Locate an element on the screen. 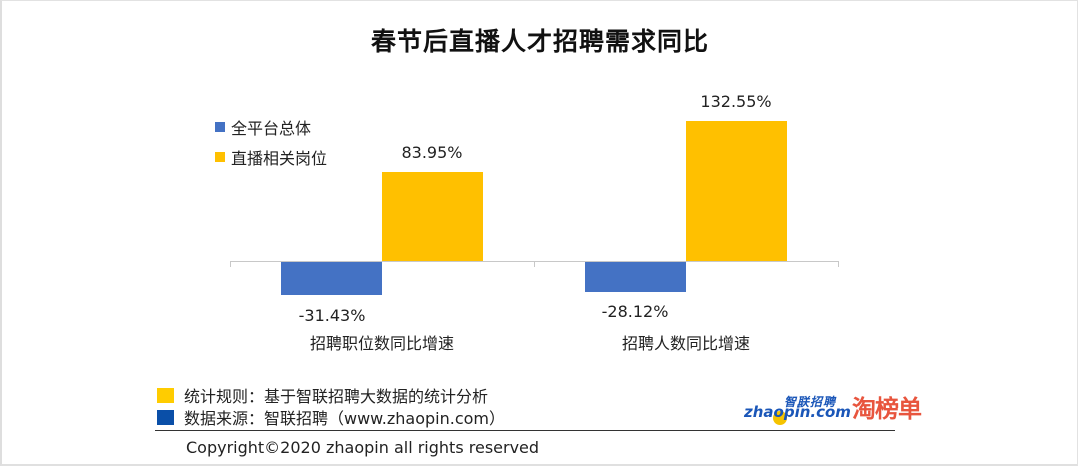 The image size is (1080, 468). legend-item-livestream: 直播相关岗位 is located at coordinates (271, 157).